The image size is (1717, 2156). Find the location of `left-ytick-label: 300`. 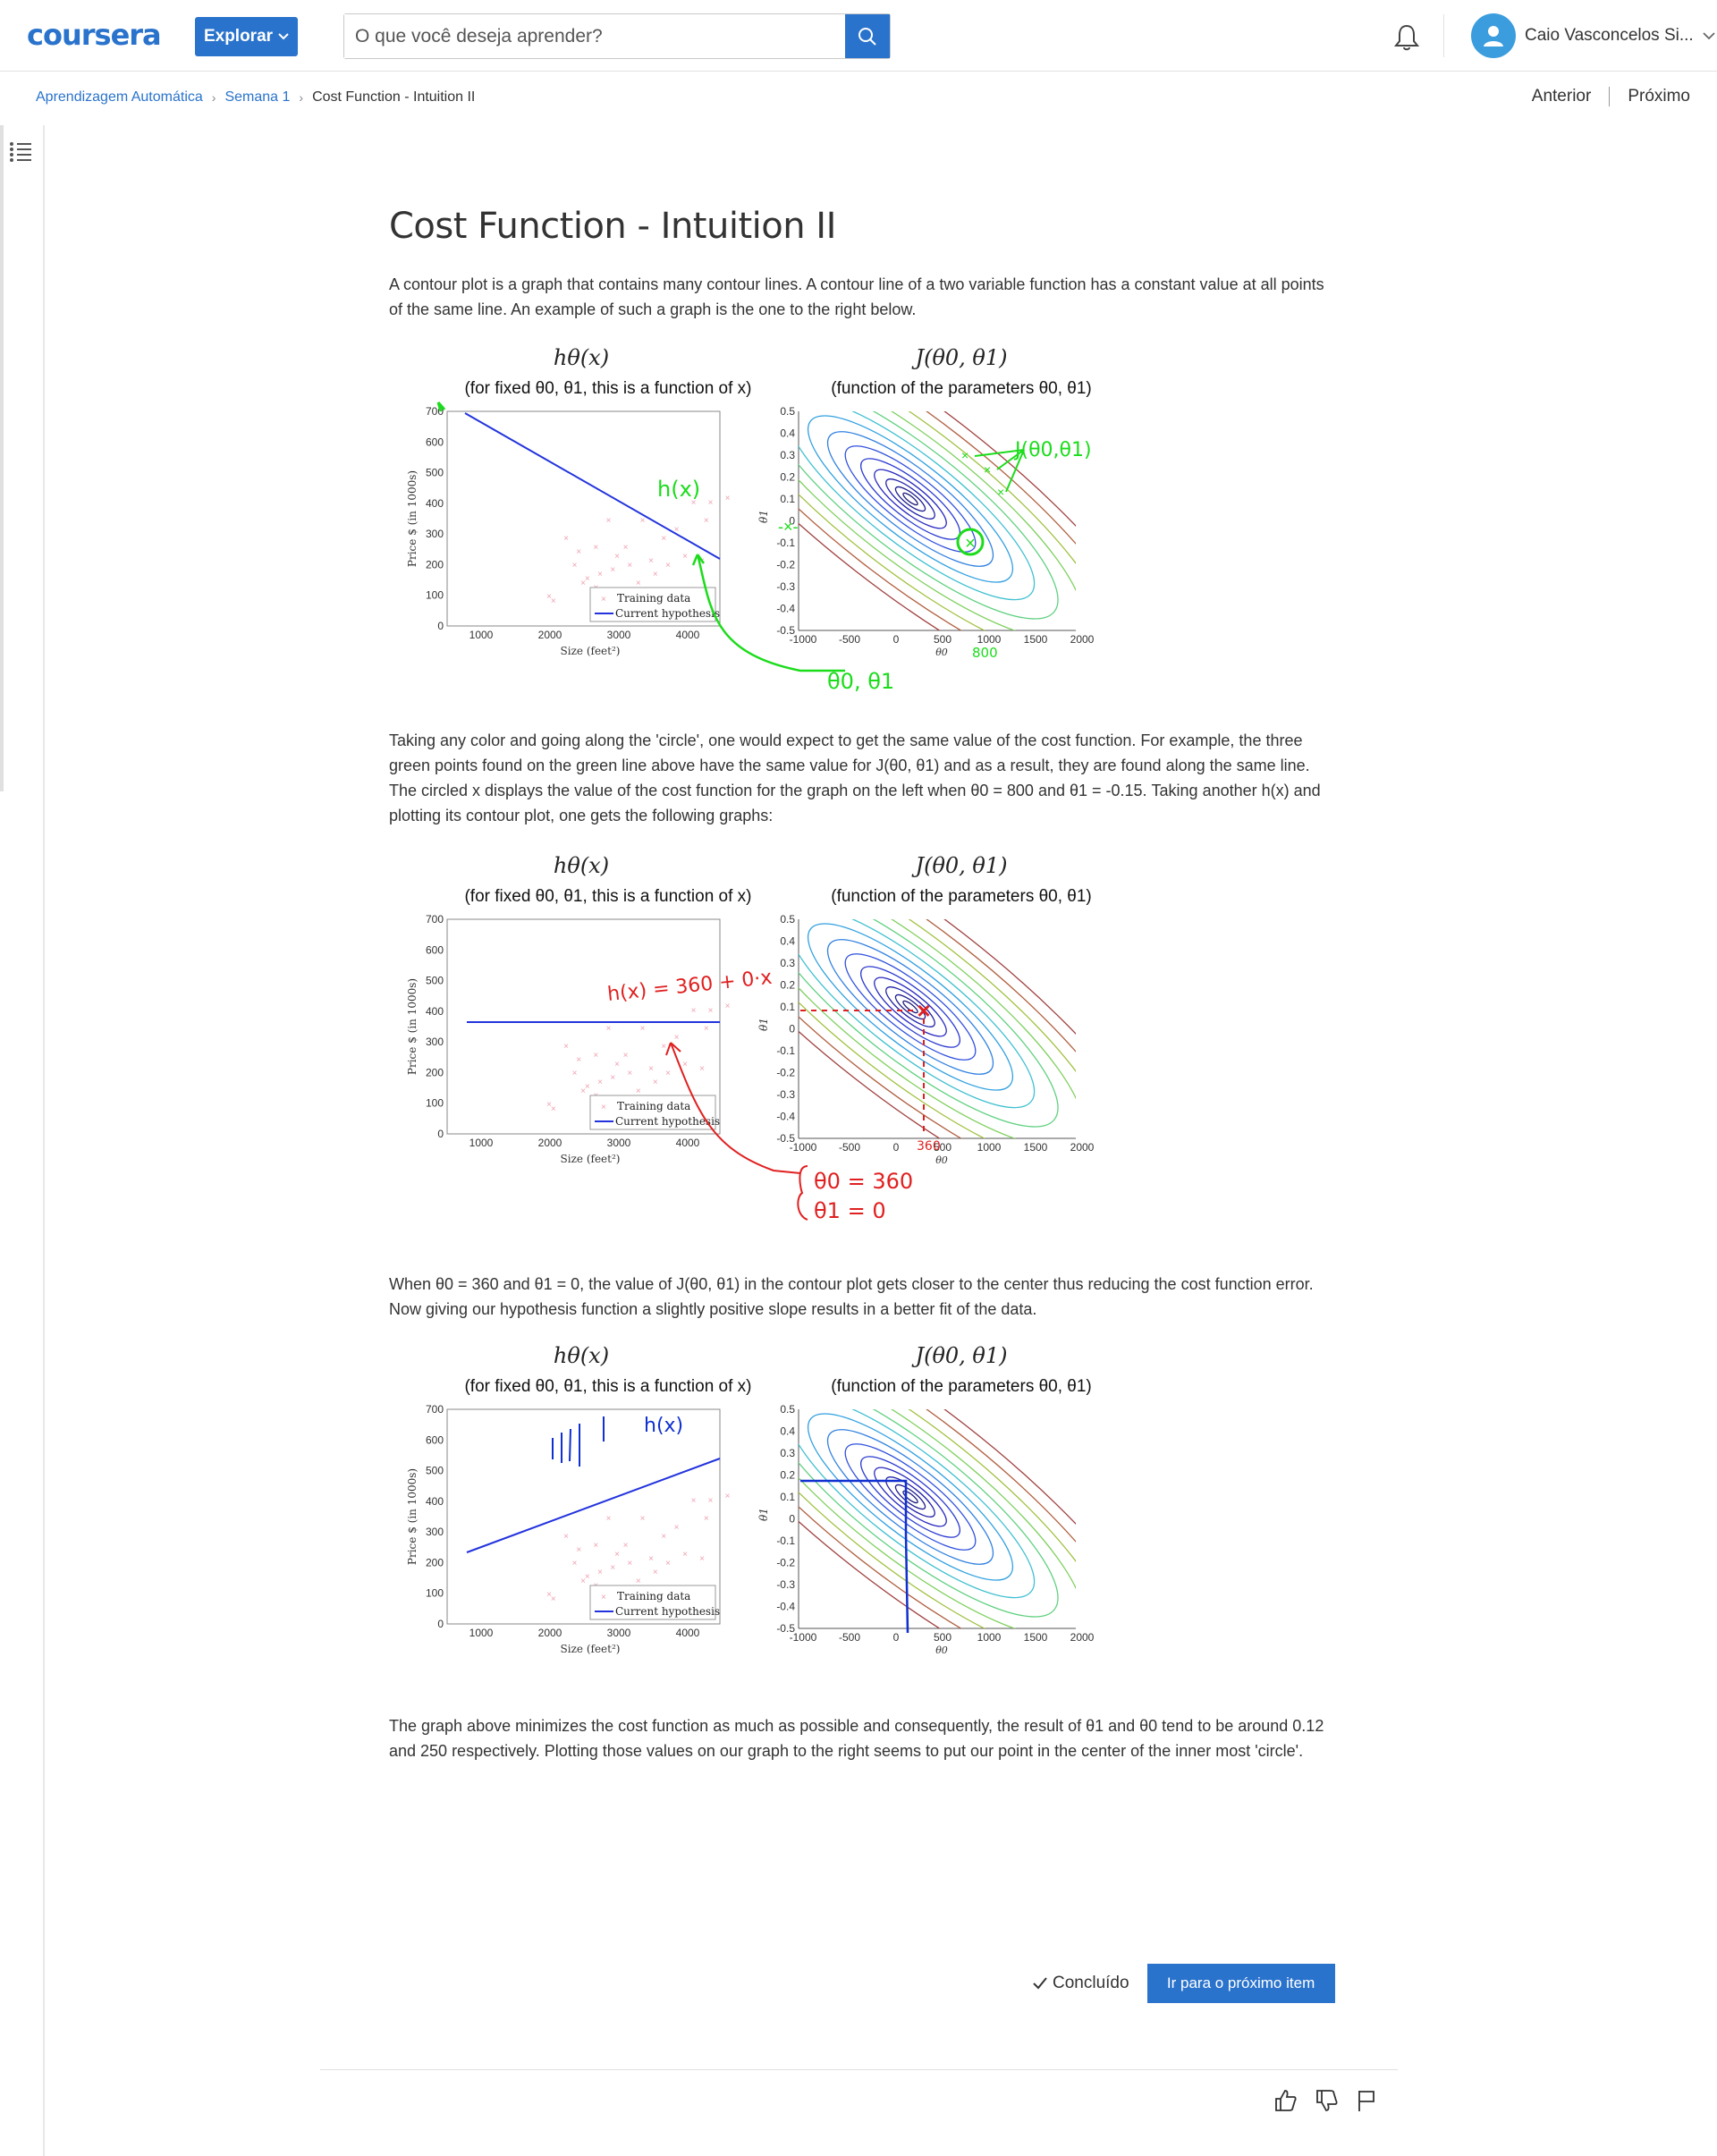

left-ytick-label: 300 is located at coordinates (435, 1042).